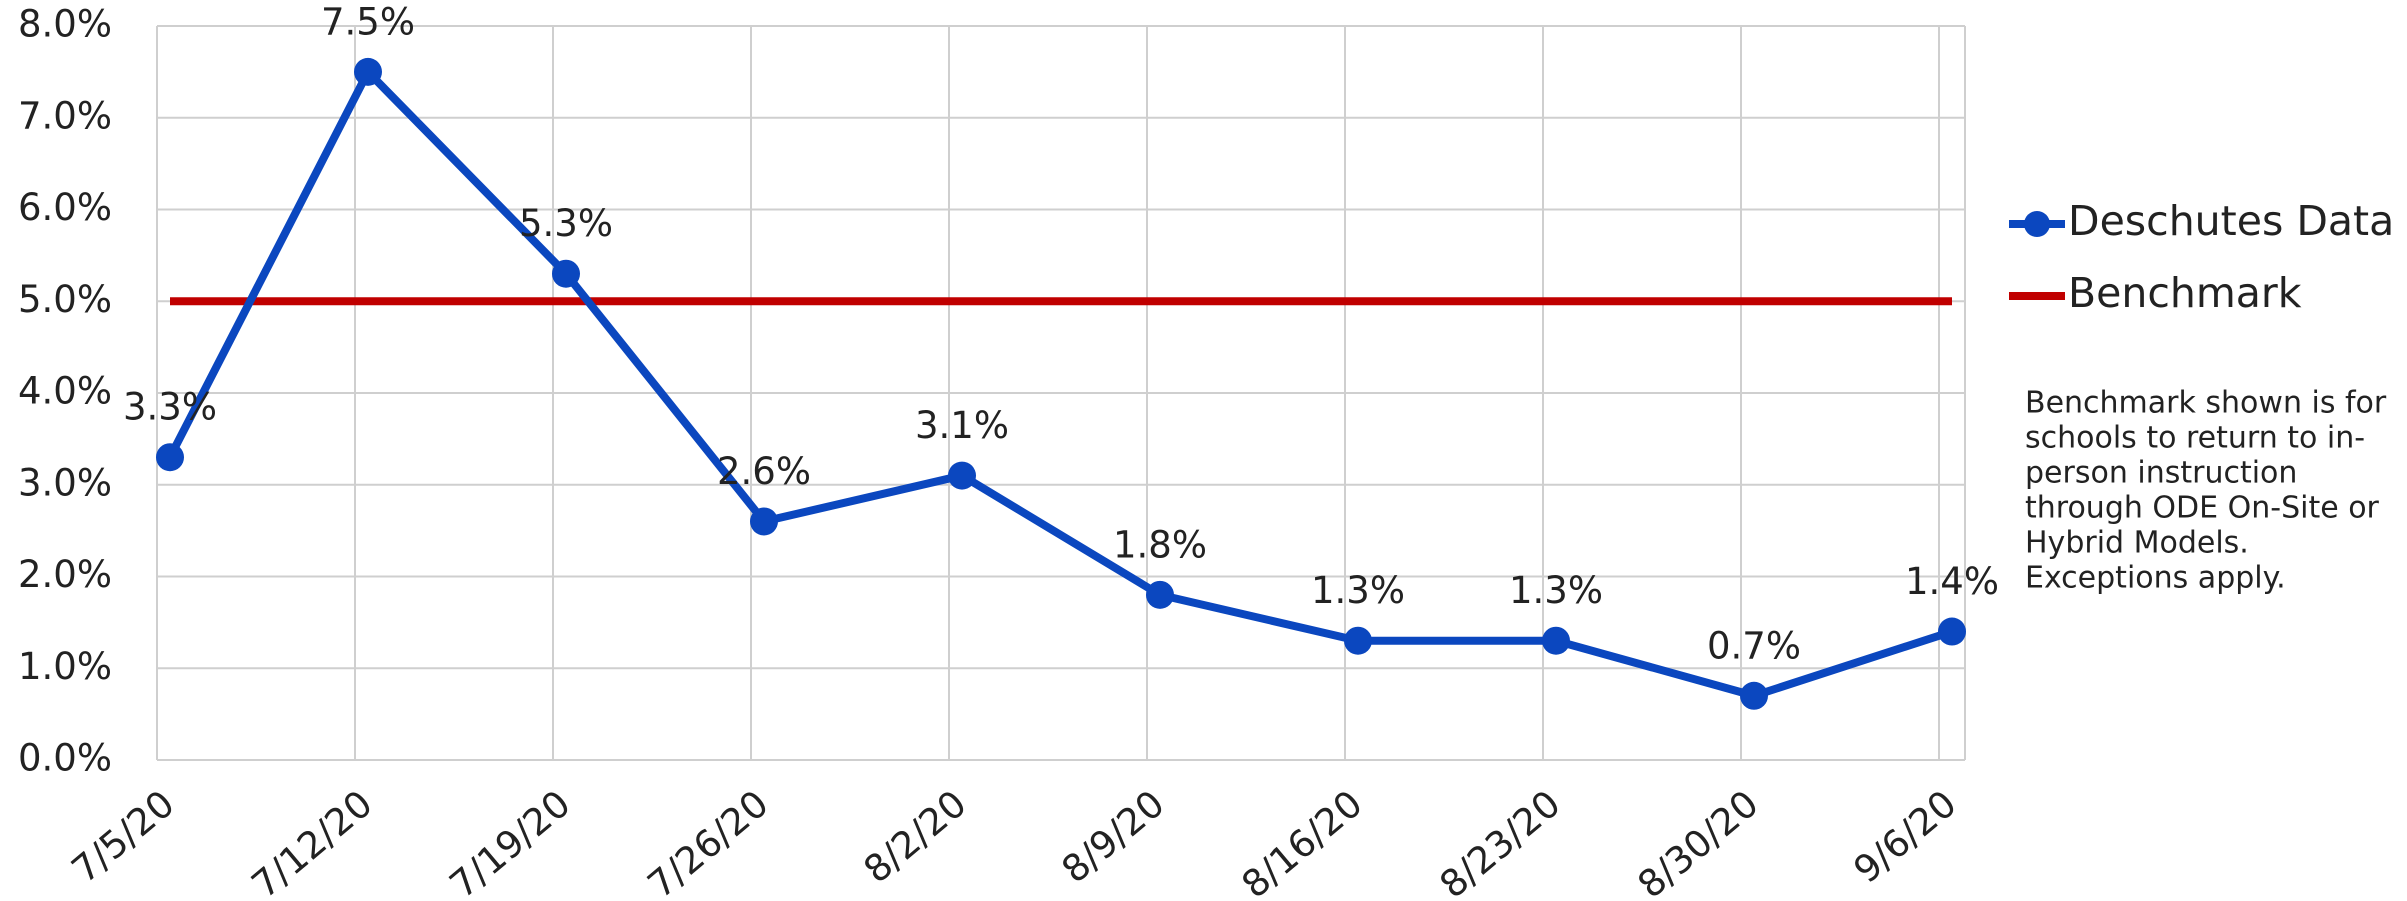 The width and height of the screenshot is (2407, 901). What do you see at coordinates (65, 391) in the screenshot?
I see `y-tick-label: 4.0%` at bounding box center [65, 391].